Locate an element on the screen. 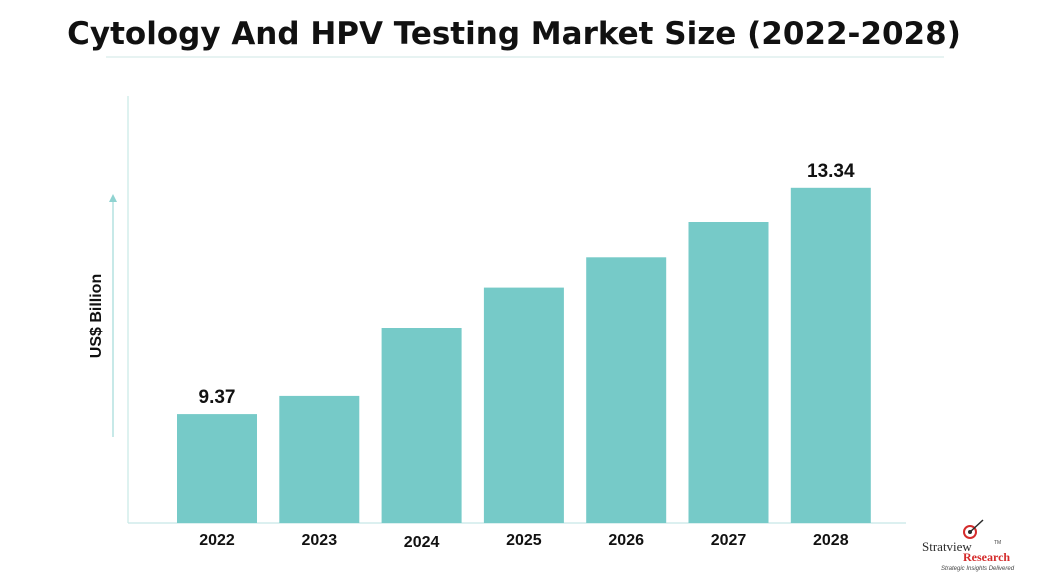 This screenshot has width=1048, height=583. x-tick-2025: 2025 is located at coordinates (524, 540).